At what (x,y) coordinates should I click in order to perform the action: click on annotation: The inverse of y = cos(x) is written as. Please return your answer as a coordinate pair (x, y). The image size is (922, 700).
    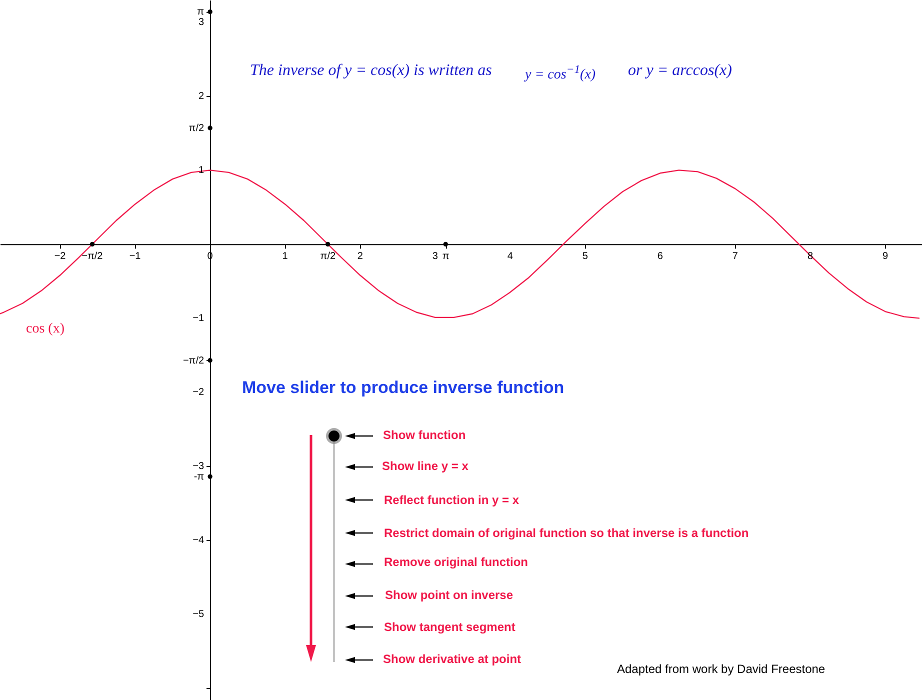
    Looking at the image, I should click on (371, 71).